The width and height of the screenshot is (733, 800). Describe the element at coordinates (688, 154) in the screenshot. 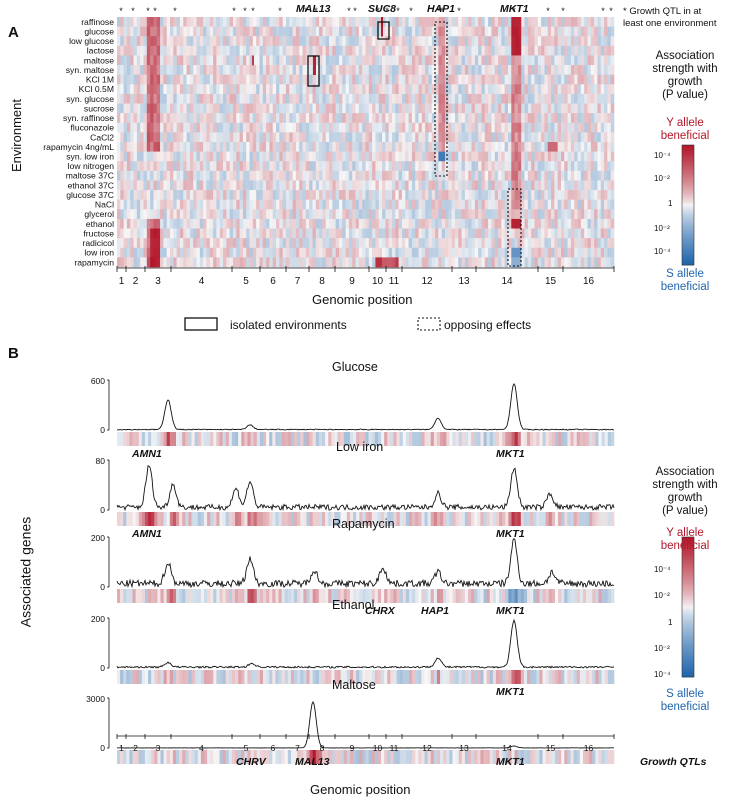

I see `colorbar-a-segment` at that location.